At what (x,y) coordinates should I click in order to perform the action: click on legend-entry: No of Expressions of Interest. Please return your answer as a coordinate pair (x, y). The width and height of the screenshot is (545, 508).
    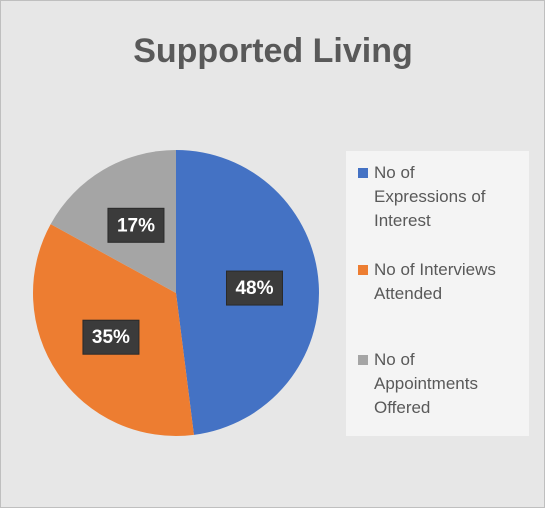
    Looking at the image, I should click on (433, 197).